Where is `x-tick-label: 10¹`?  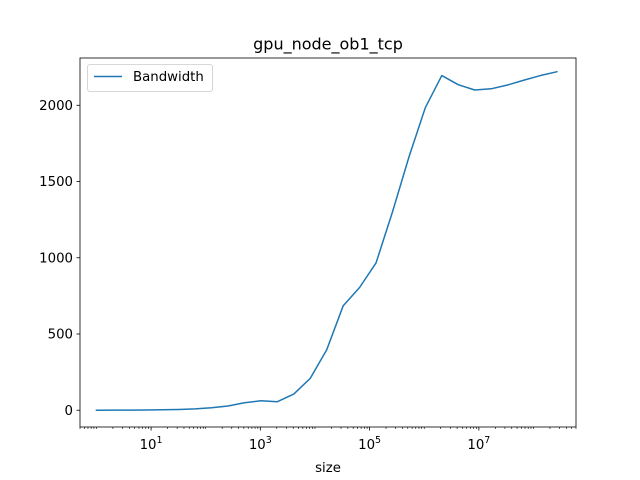
x-tick-label: 10¹ is located at coordinates (151, 444).